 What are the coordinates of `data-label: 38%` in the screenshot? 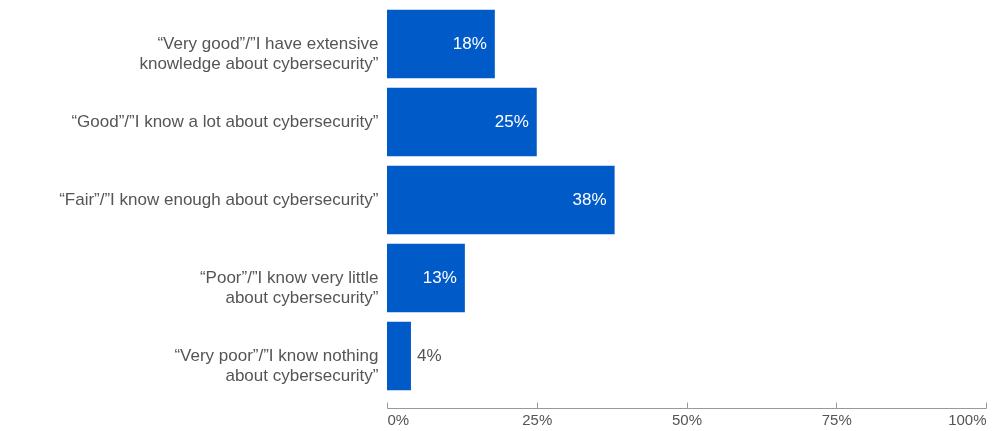 It's located at (589, 199).